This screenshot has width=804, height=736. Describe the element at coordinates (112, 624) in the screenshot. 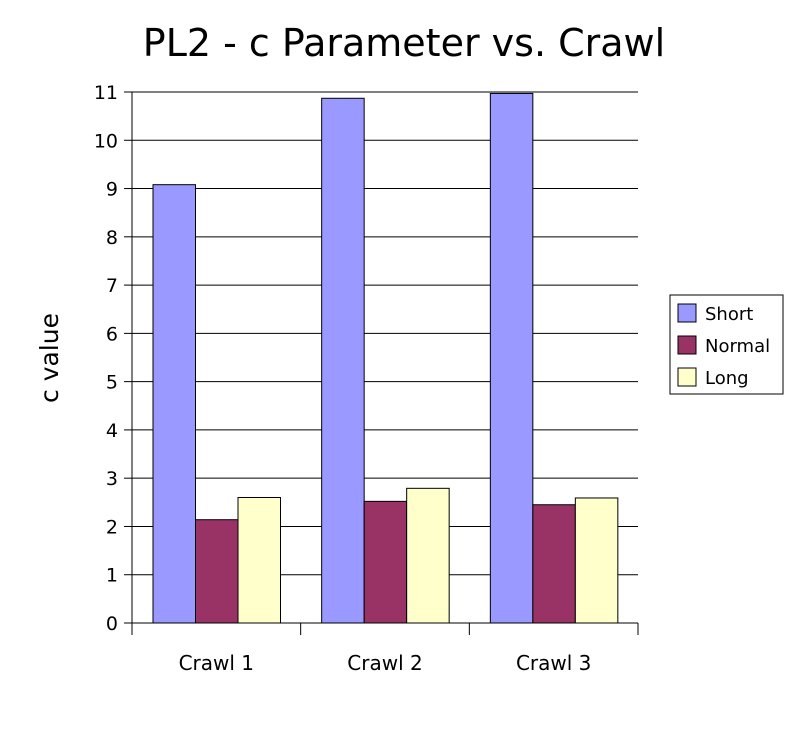

I see `y-tick-label: 0` at that location.